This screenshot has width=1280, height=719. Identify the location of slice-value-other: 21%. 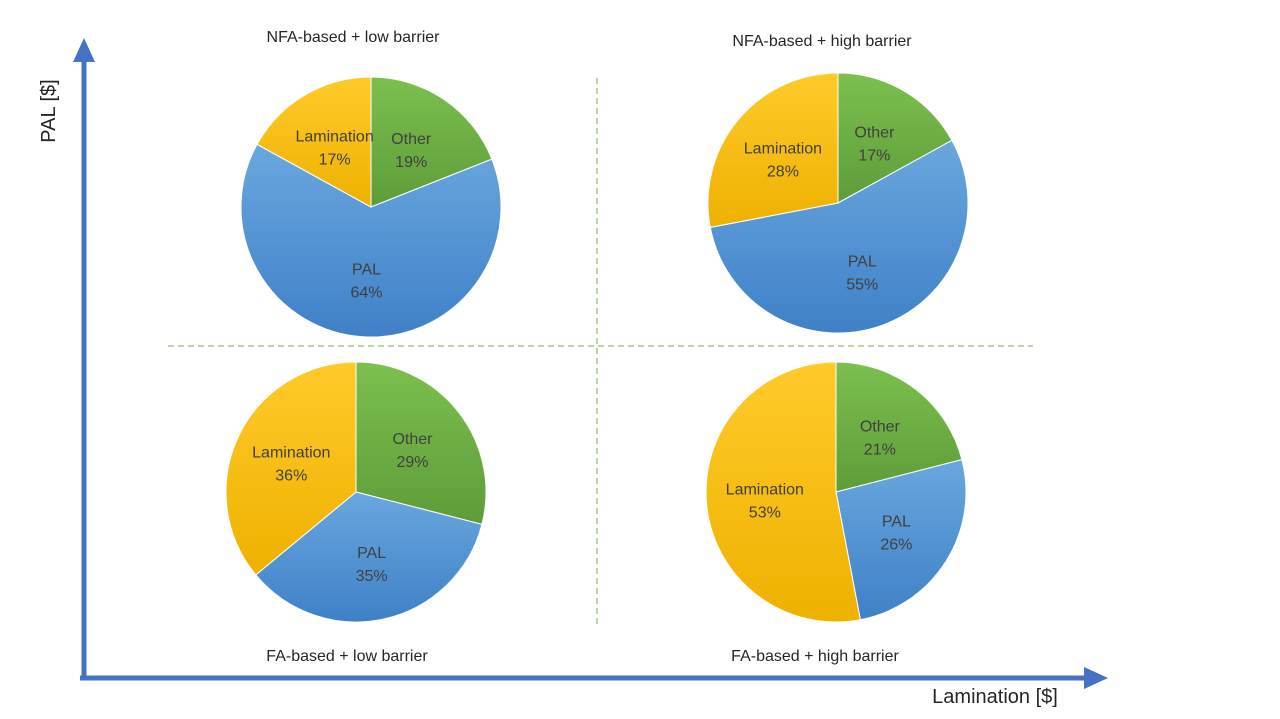
(880, 450).